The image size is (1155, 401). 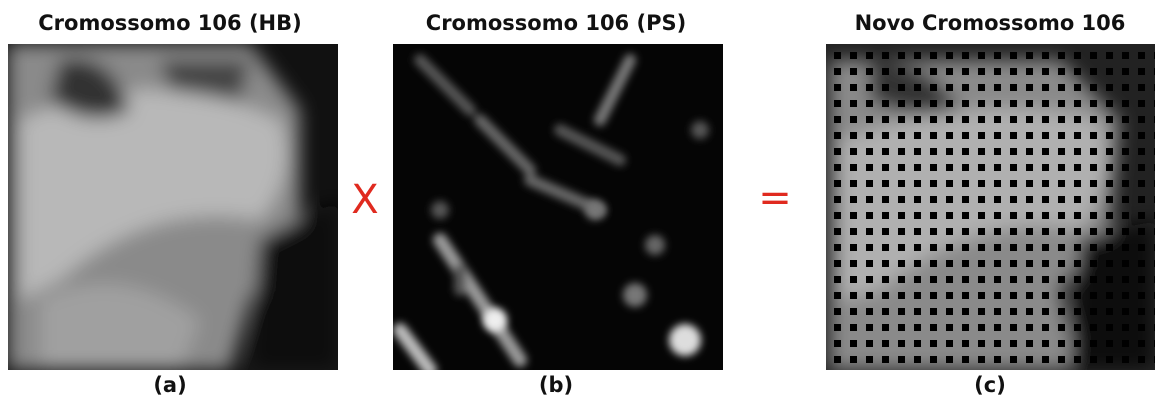 I want to click on panel-title: Novo Cromossomo 106, so click(x=990, y=23).